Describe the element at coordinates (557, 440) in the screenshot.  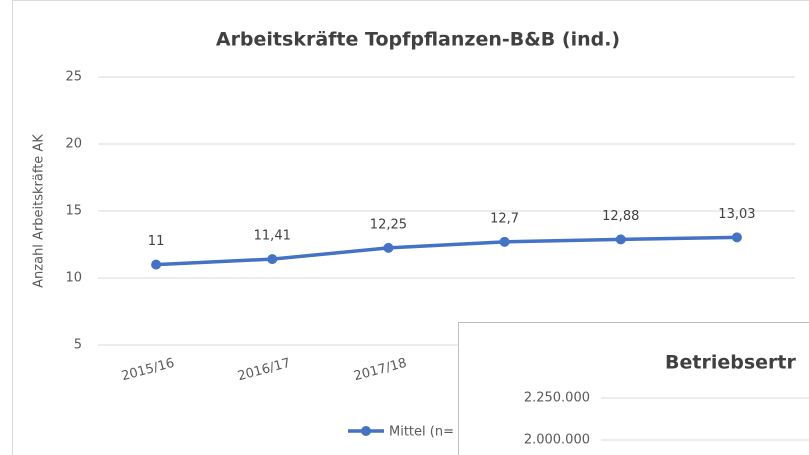
I see `y-tick-label: 2.000.000` at that location.